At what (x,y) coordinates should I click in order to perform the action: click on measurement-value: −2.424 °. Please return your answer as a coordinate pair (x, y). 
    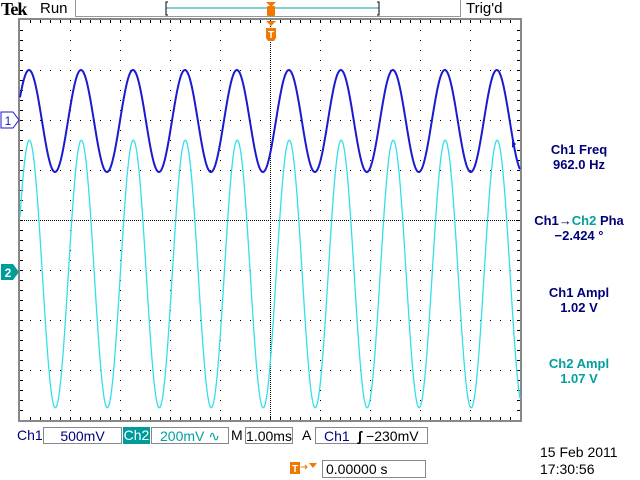
    Looking at the image, I should click on (579, 235).